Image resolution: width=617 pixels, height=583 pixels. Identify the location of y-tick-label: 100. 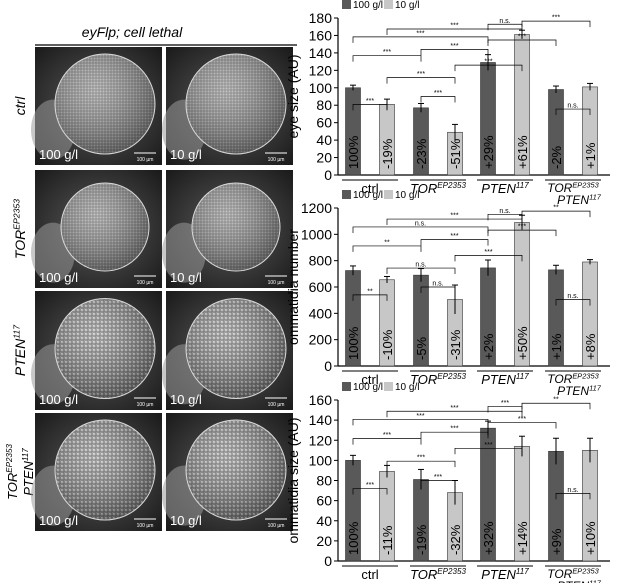
(321, 460).